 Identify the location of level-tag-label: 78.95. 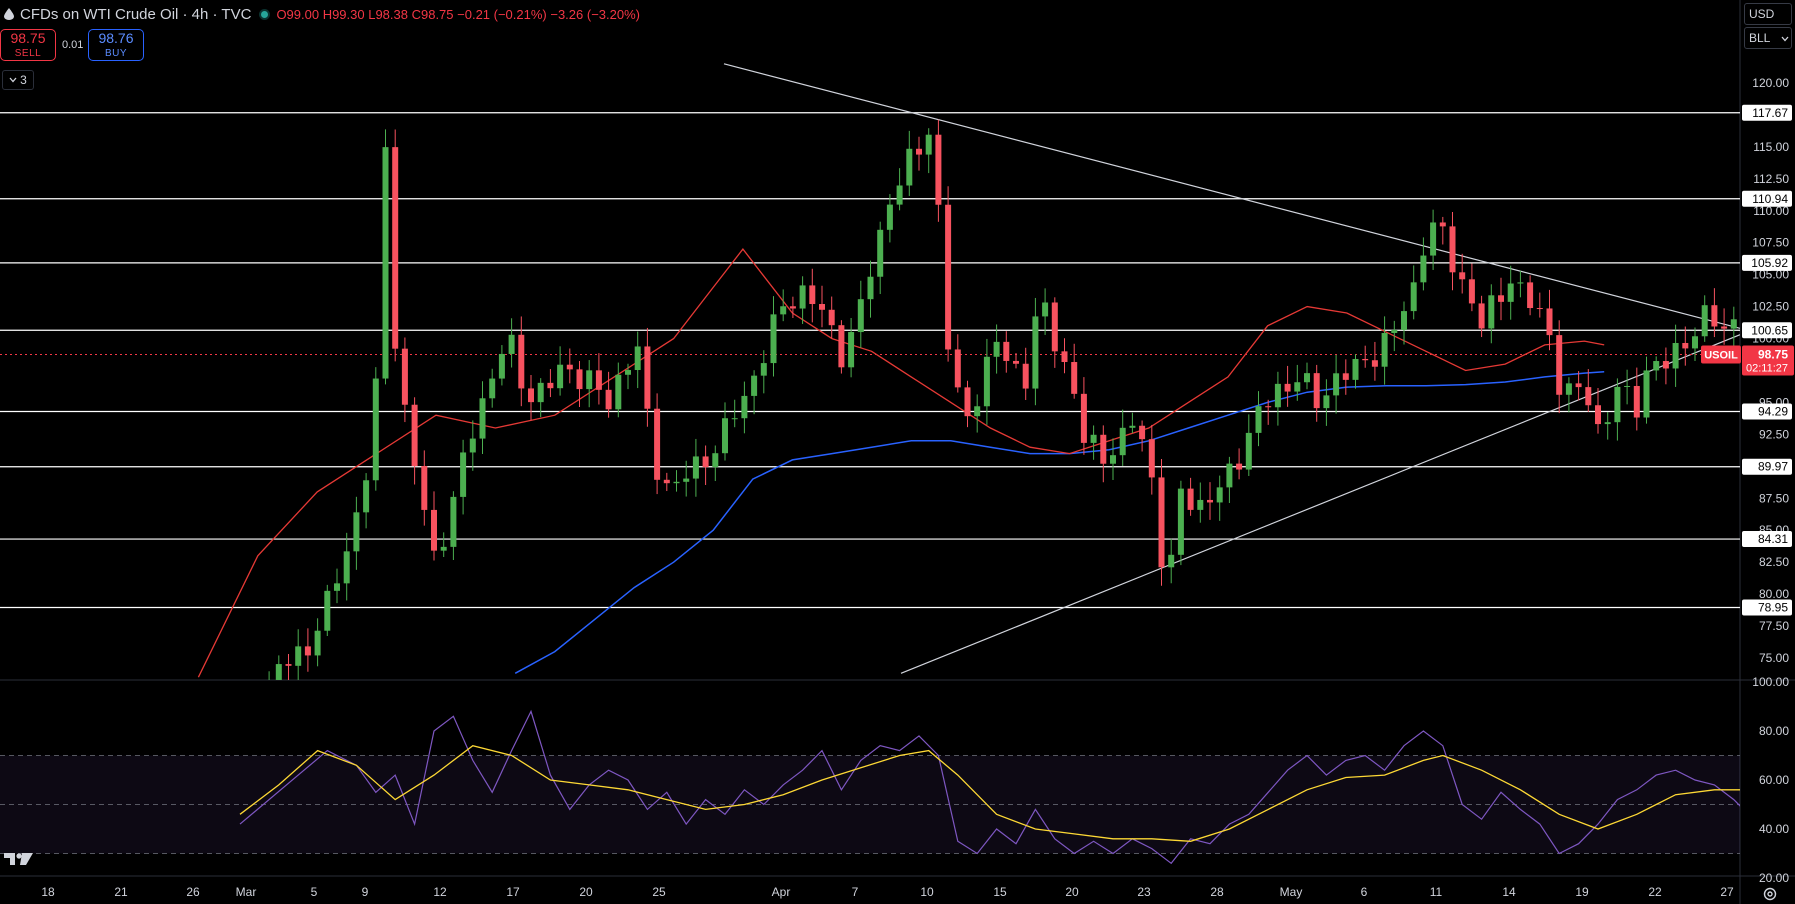
(1773, 608).